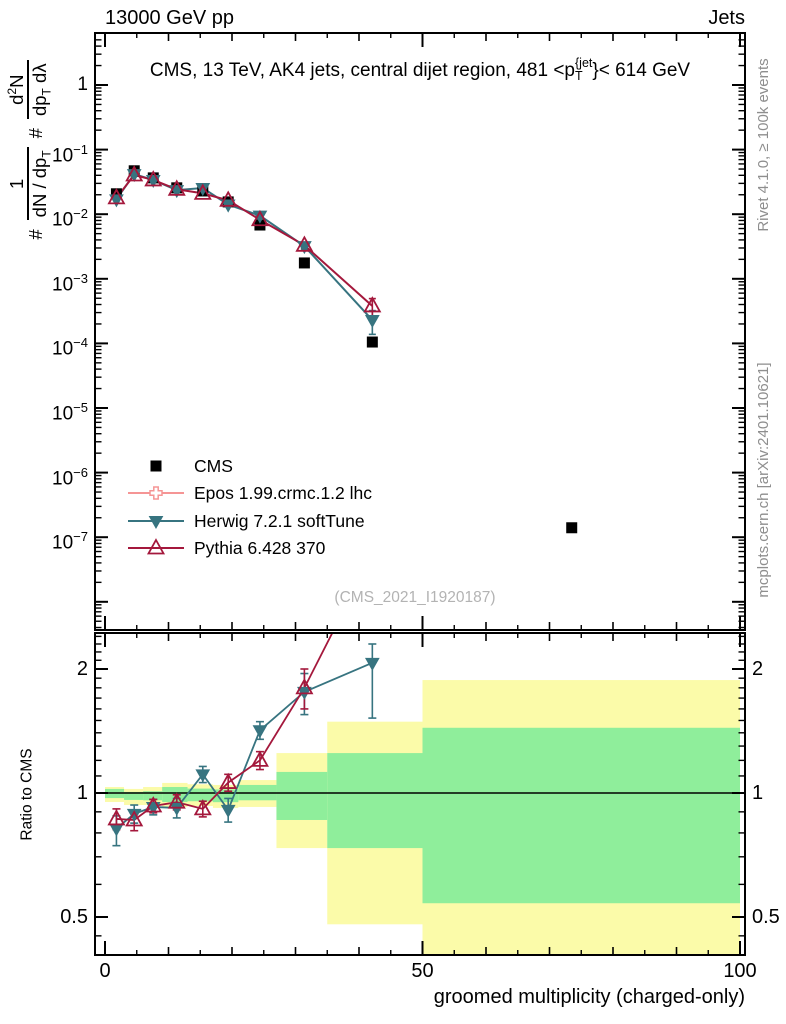 This screenshot has width=786, height=1024. What do you see at coordinates (422, 971) in the screenshot?
I see `x-tick-label: 50` at bounding box center [422, 971].